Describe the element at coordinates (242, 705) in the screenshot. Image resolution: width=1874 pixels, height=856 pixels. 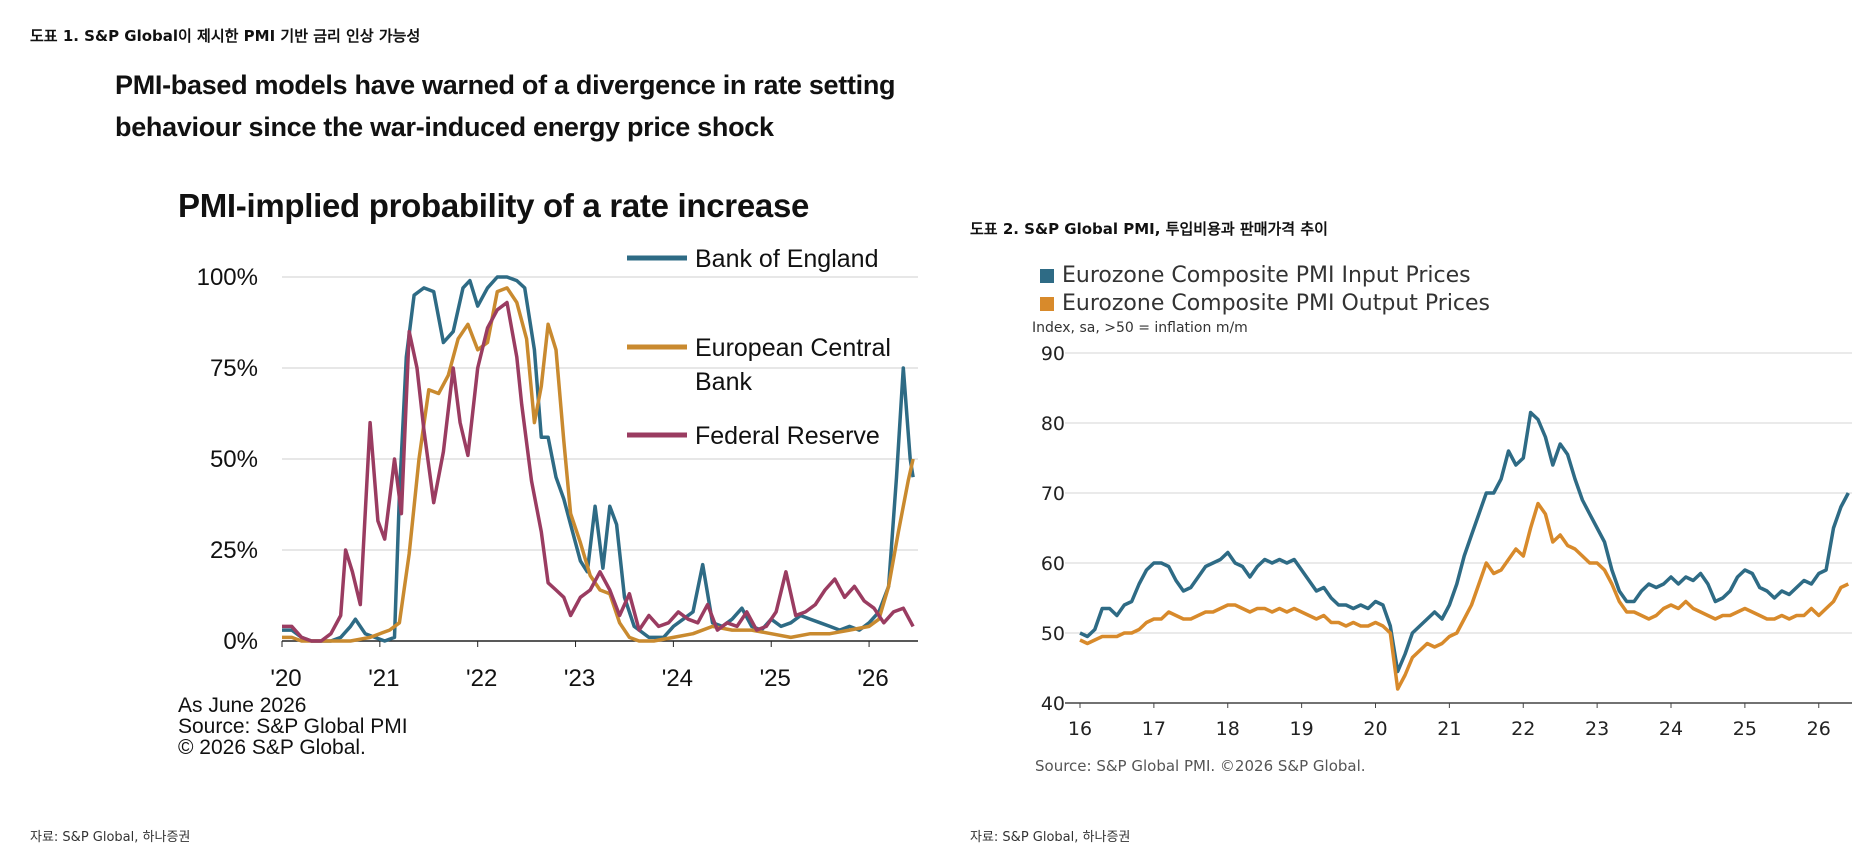
I see `chart1-footnote-date: As June 2026` at that location.